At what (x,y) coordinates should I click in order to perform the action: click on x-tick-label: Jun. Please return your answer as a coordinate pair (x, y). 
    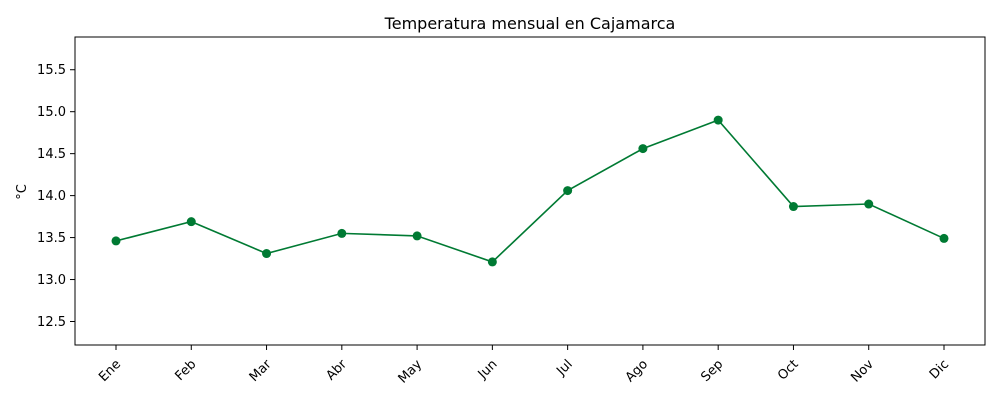
    Looking at the image, I should click on (488, 370).